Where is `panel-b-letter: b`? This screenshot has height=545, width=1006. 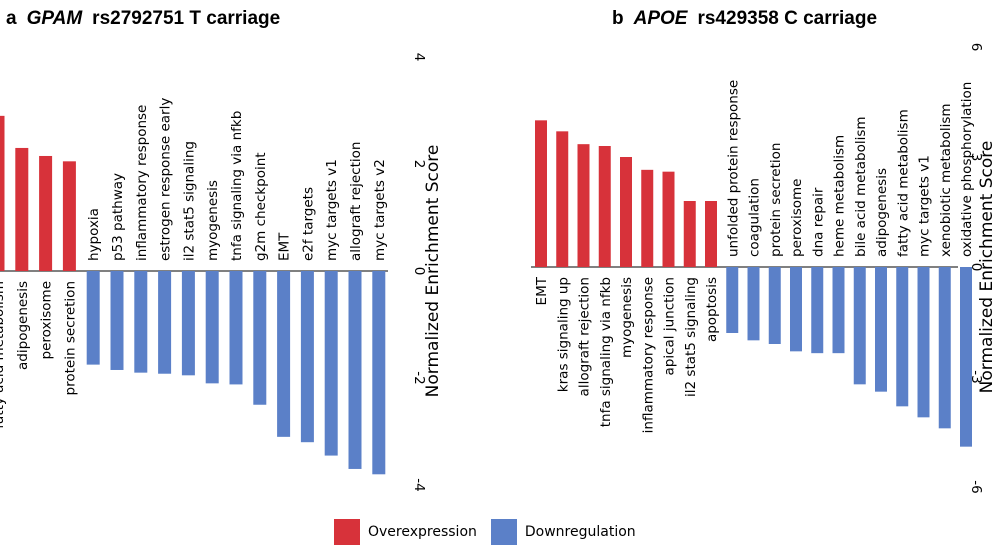
panel-b-letter: b is located at coordinates (618, 18).